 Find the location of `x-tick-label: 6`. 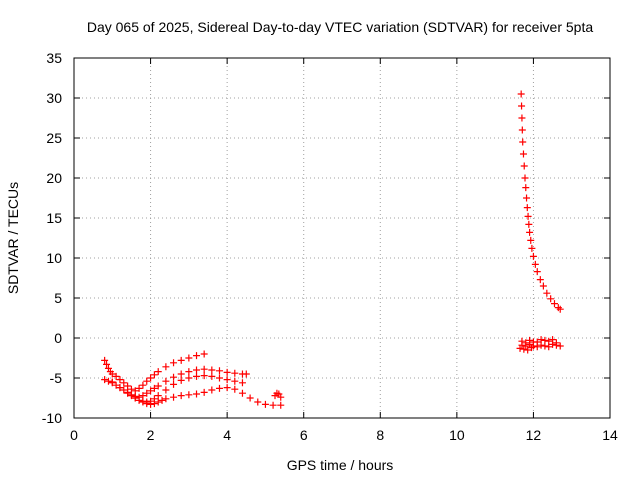

x-tick-label: 6 is located at coordinates (304, 435).